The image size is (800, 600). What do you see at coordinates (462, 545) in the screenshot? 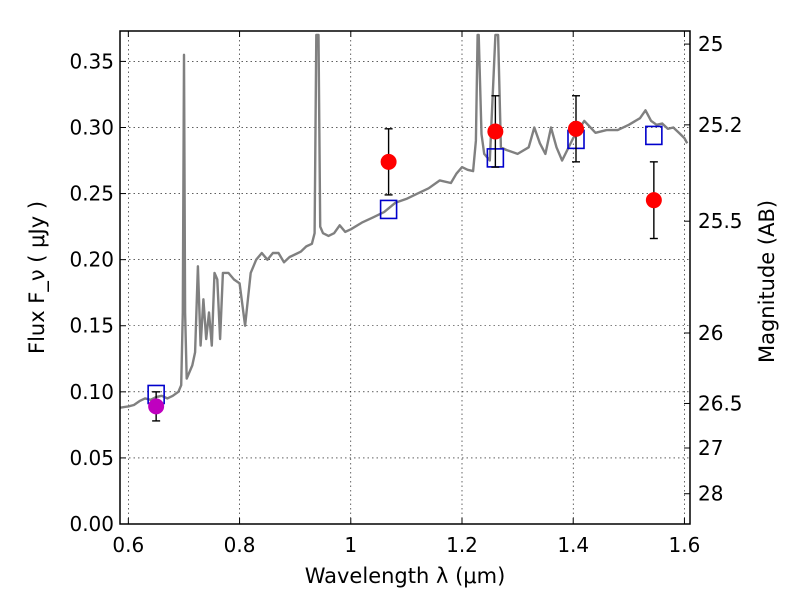
I see `x-tick-label: 1.2` at bounding box center [462, 545].